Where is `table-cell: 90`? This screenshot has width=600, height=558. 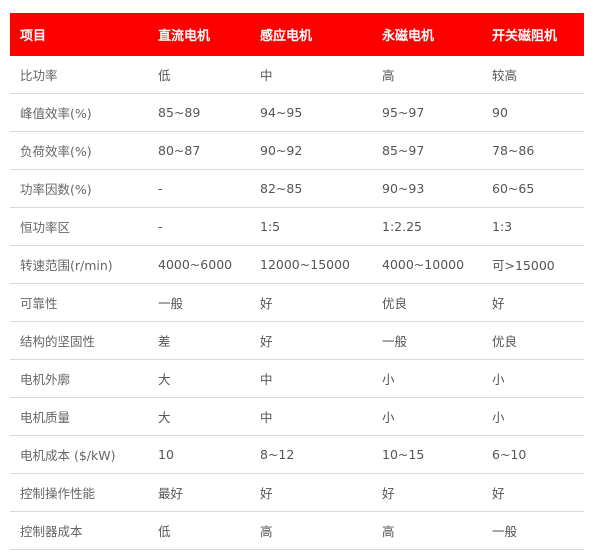
table-cell: 90 is located at coordinates (533, 112).